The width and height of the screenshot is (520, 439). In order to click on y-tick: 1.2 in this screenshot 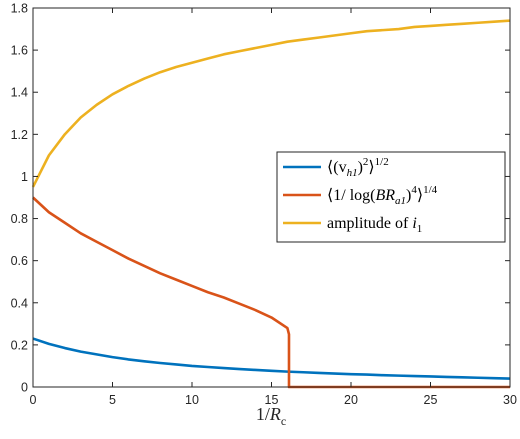, I will do `click(260, 135)`.